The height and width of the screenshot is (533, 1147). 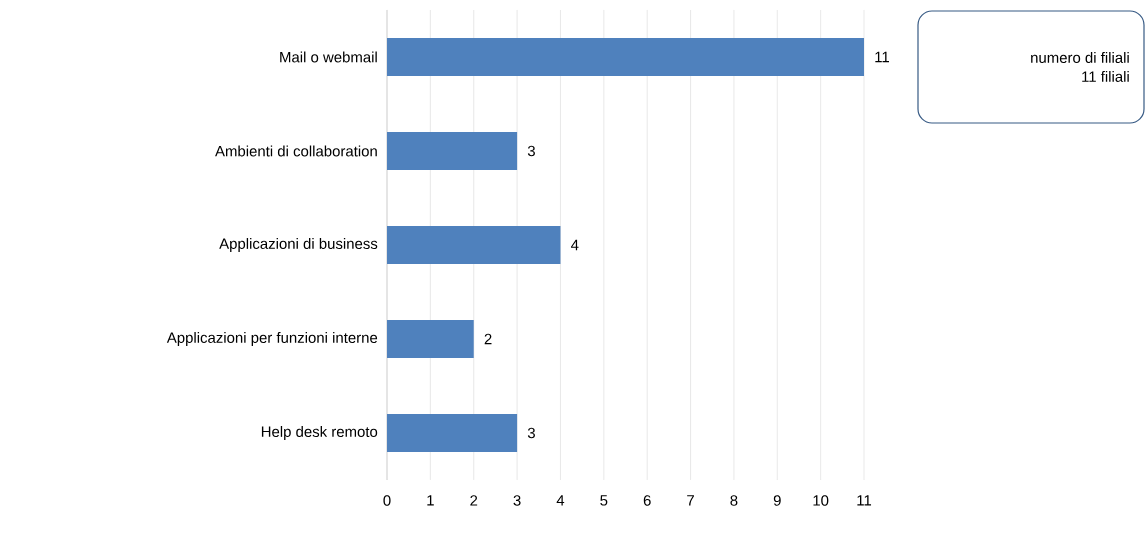 I want to click on x-tick-label: 6, so click(x=647, y=500).